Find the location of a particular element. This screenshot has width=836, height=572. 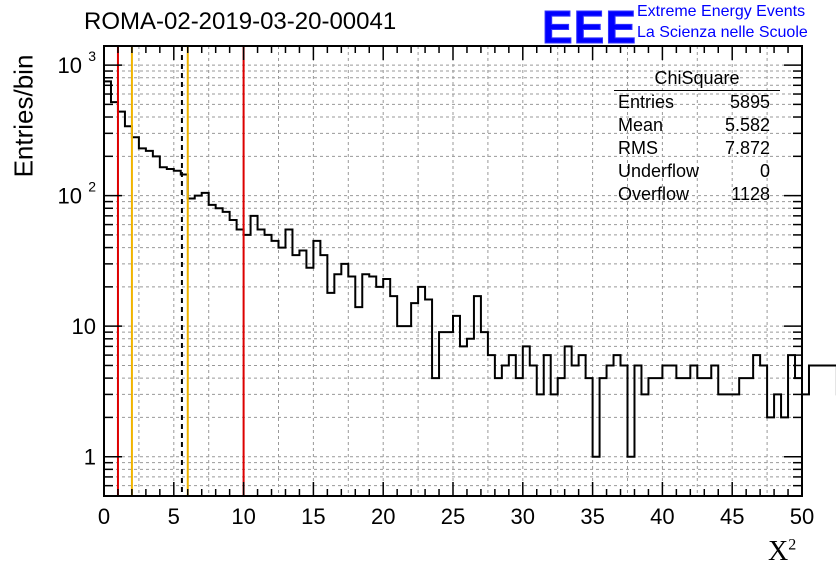

plot-title: ROMA-02-2019-03-20-00041 is located at coordinates (240, 21).